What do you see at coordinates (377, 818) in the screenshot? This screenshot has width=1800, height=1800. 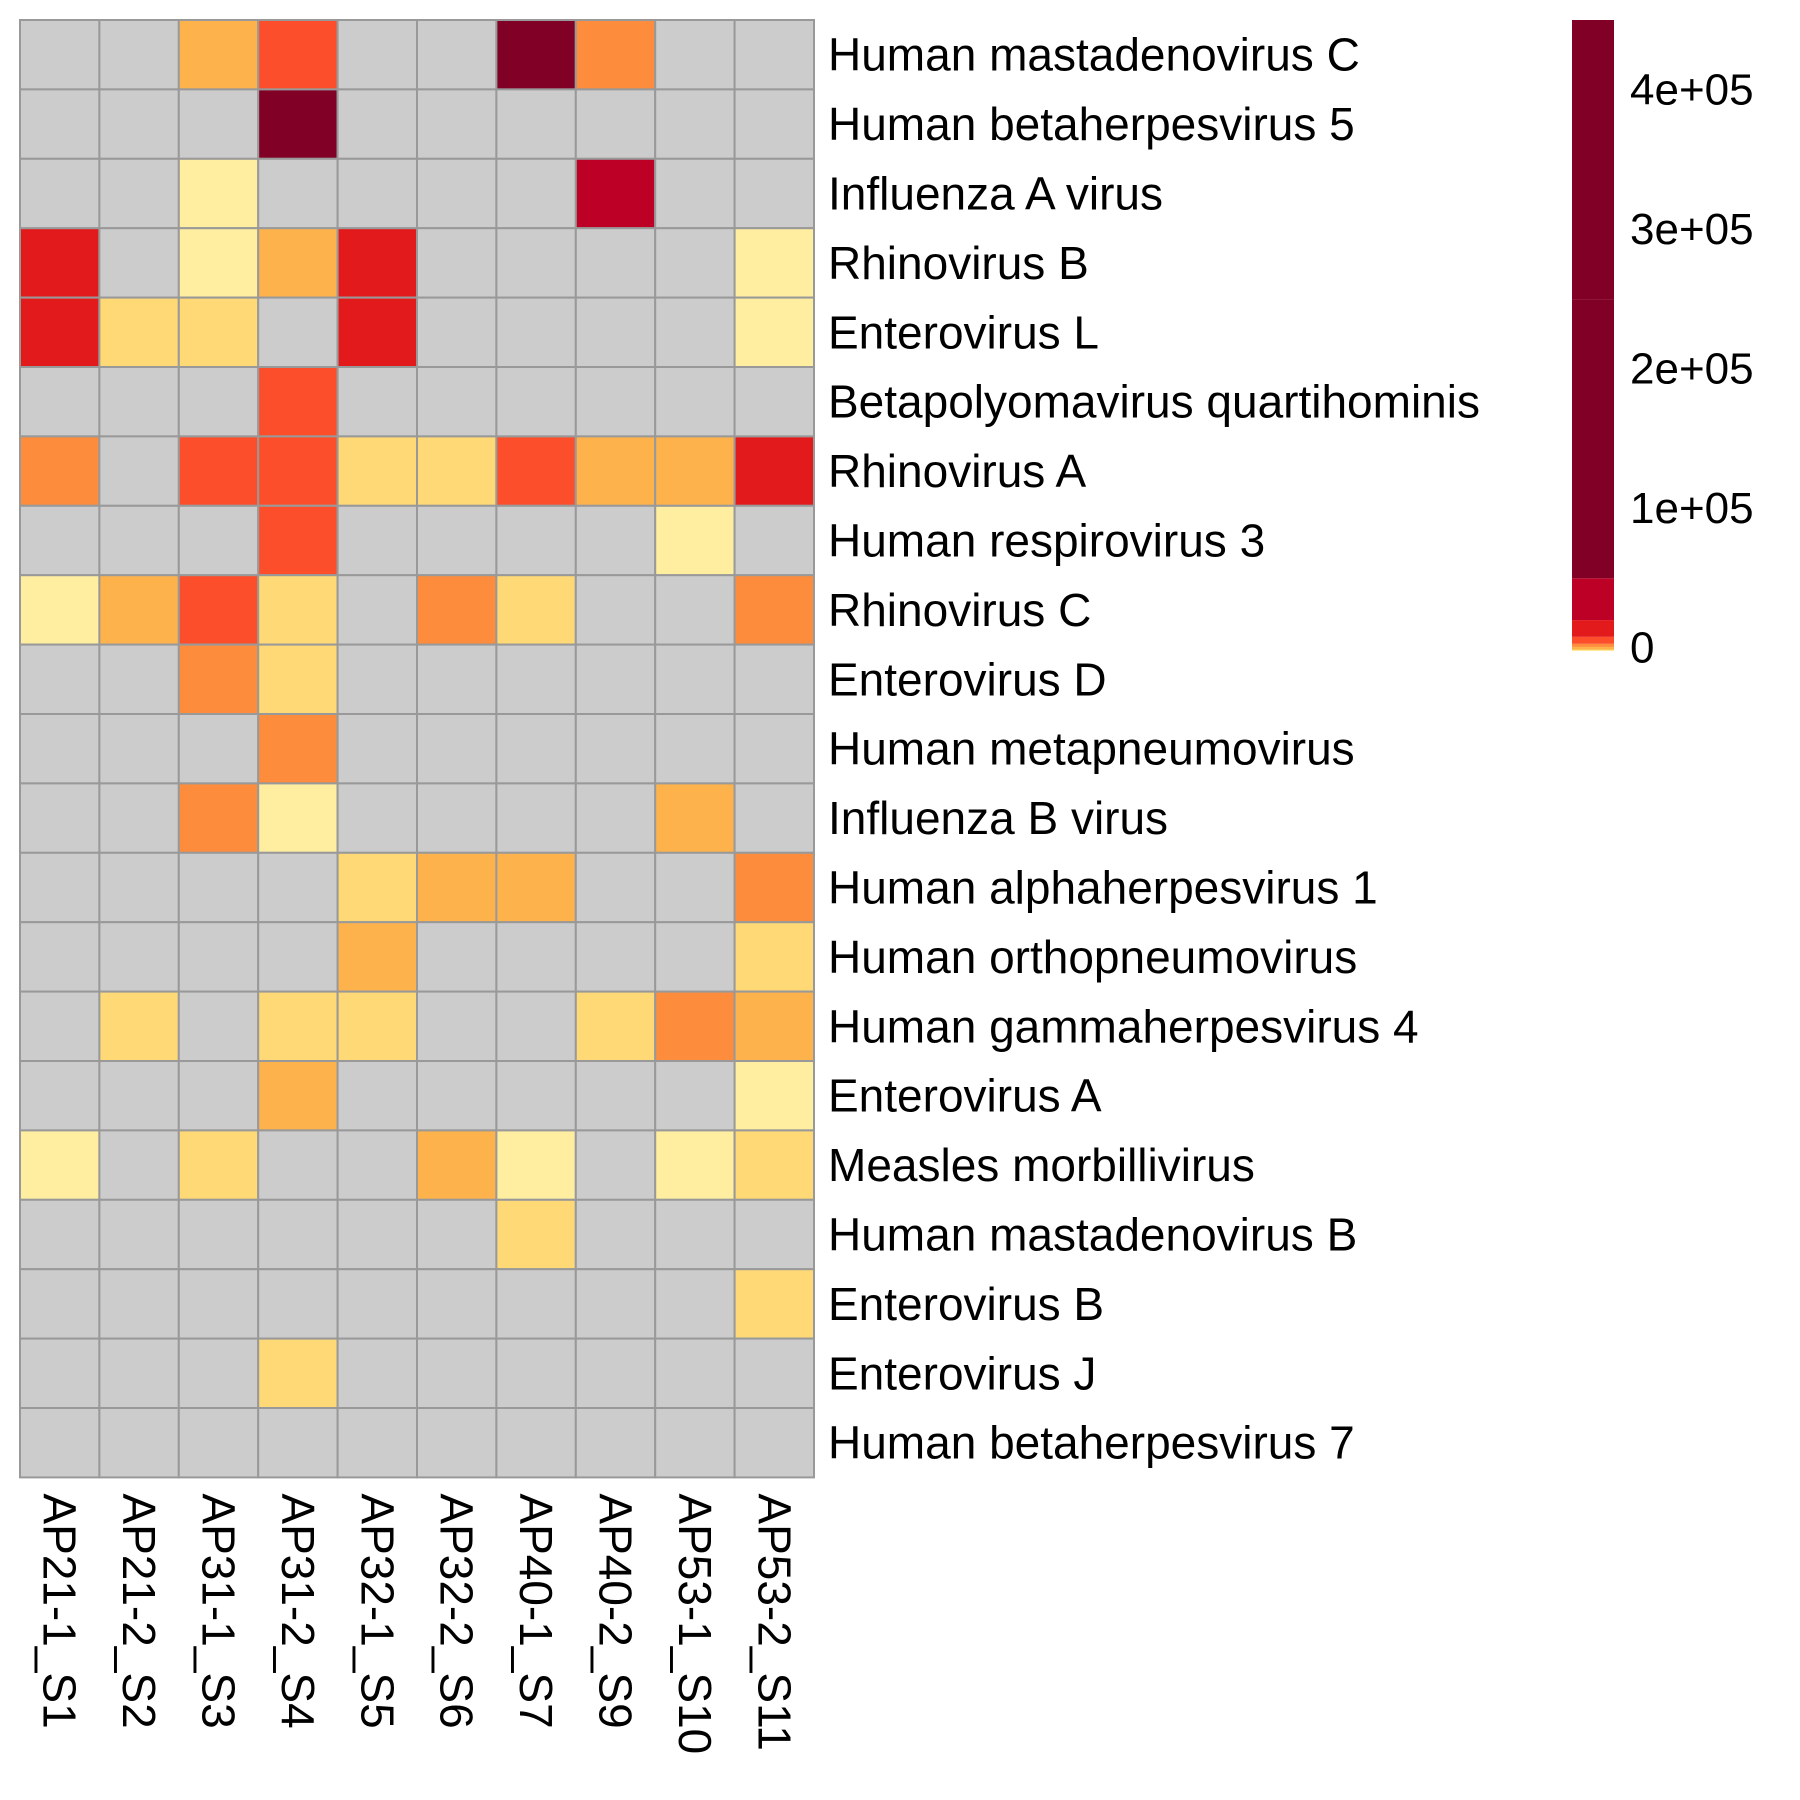 I see `heatmap-cell-influenza-b-virus-ap32-1-s5` at bounding box center [377, 818].